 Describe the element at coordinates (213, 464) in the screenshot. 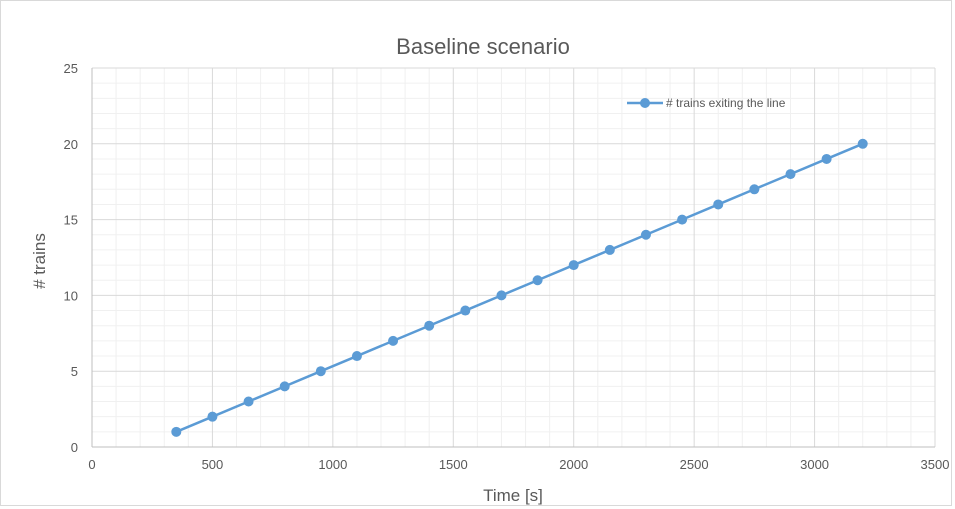

I see `x-tick-label: 500` at that location.